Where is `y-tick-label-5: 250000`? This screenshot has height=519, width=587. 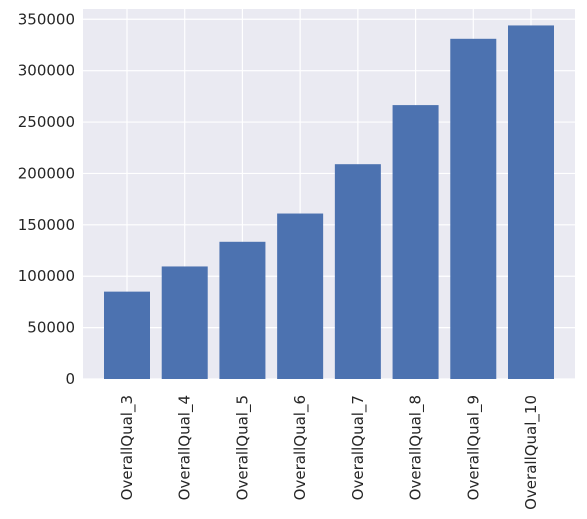 y-tick-label-5: 250000 is located at coordinates (46, 122).